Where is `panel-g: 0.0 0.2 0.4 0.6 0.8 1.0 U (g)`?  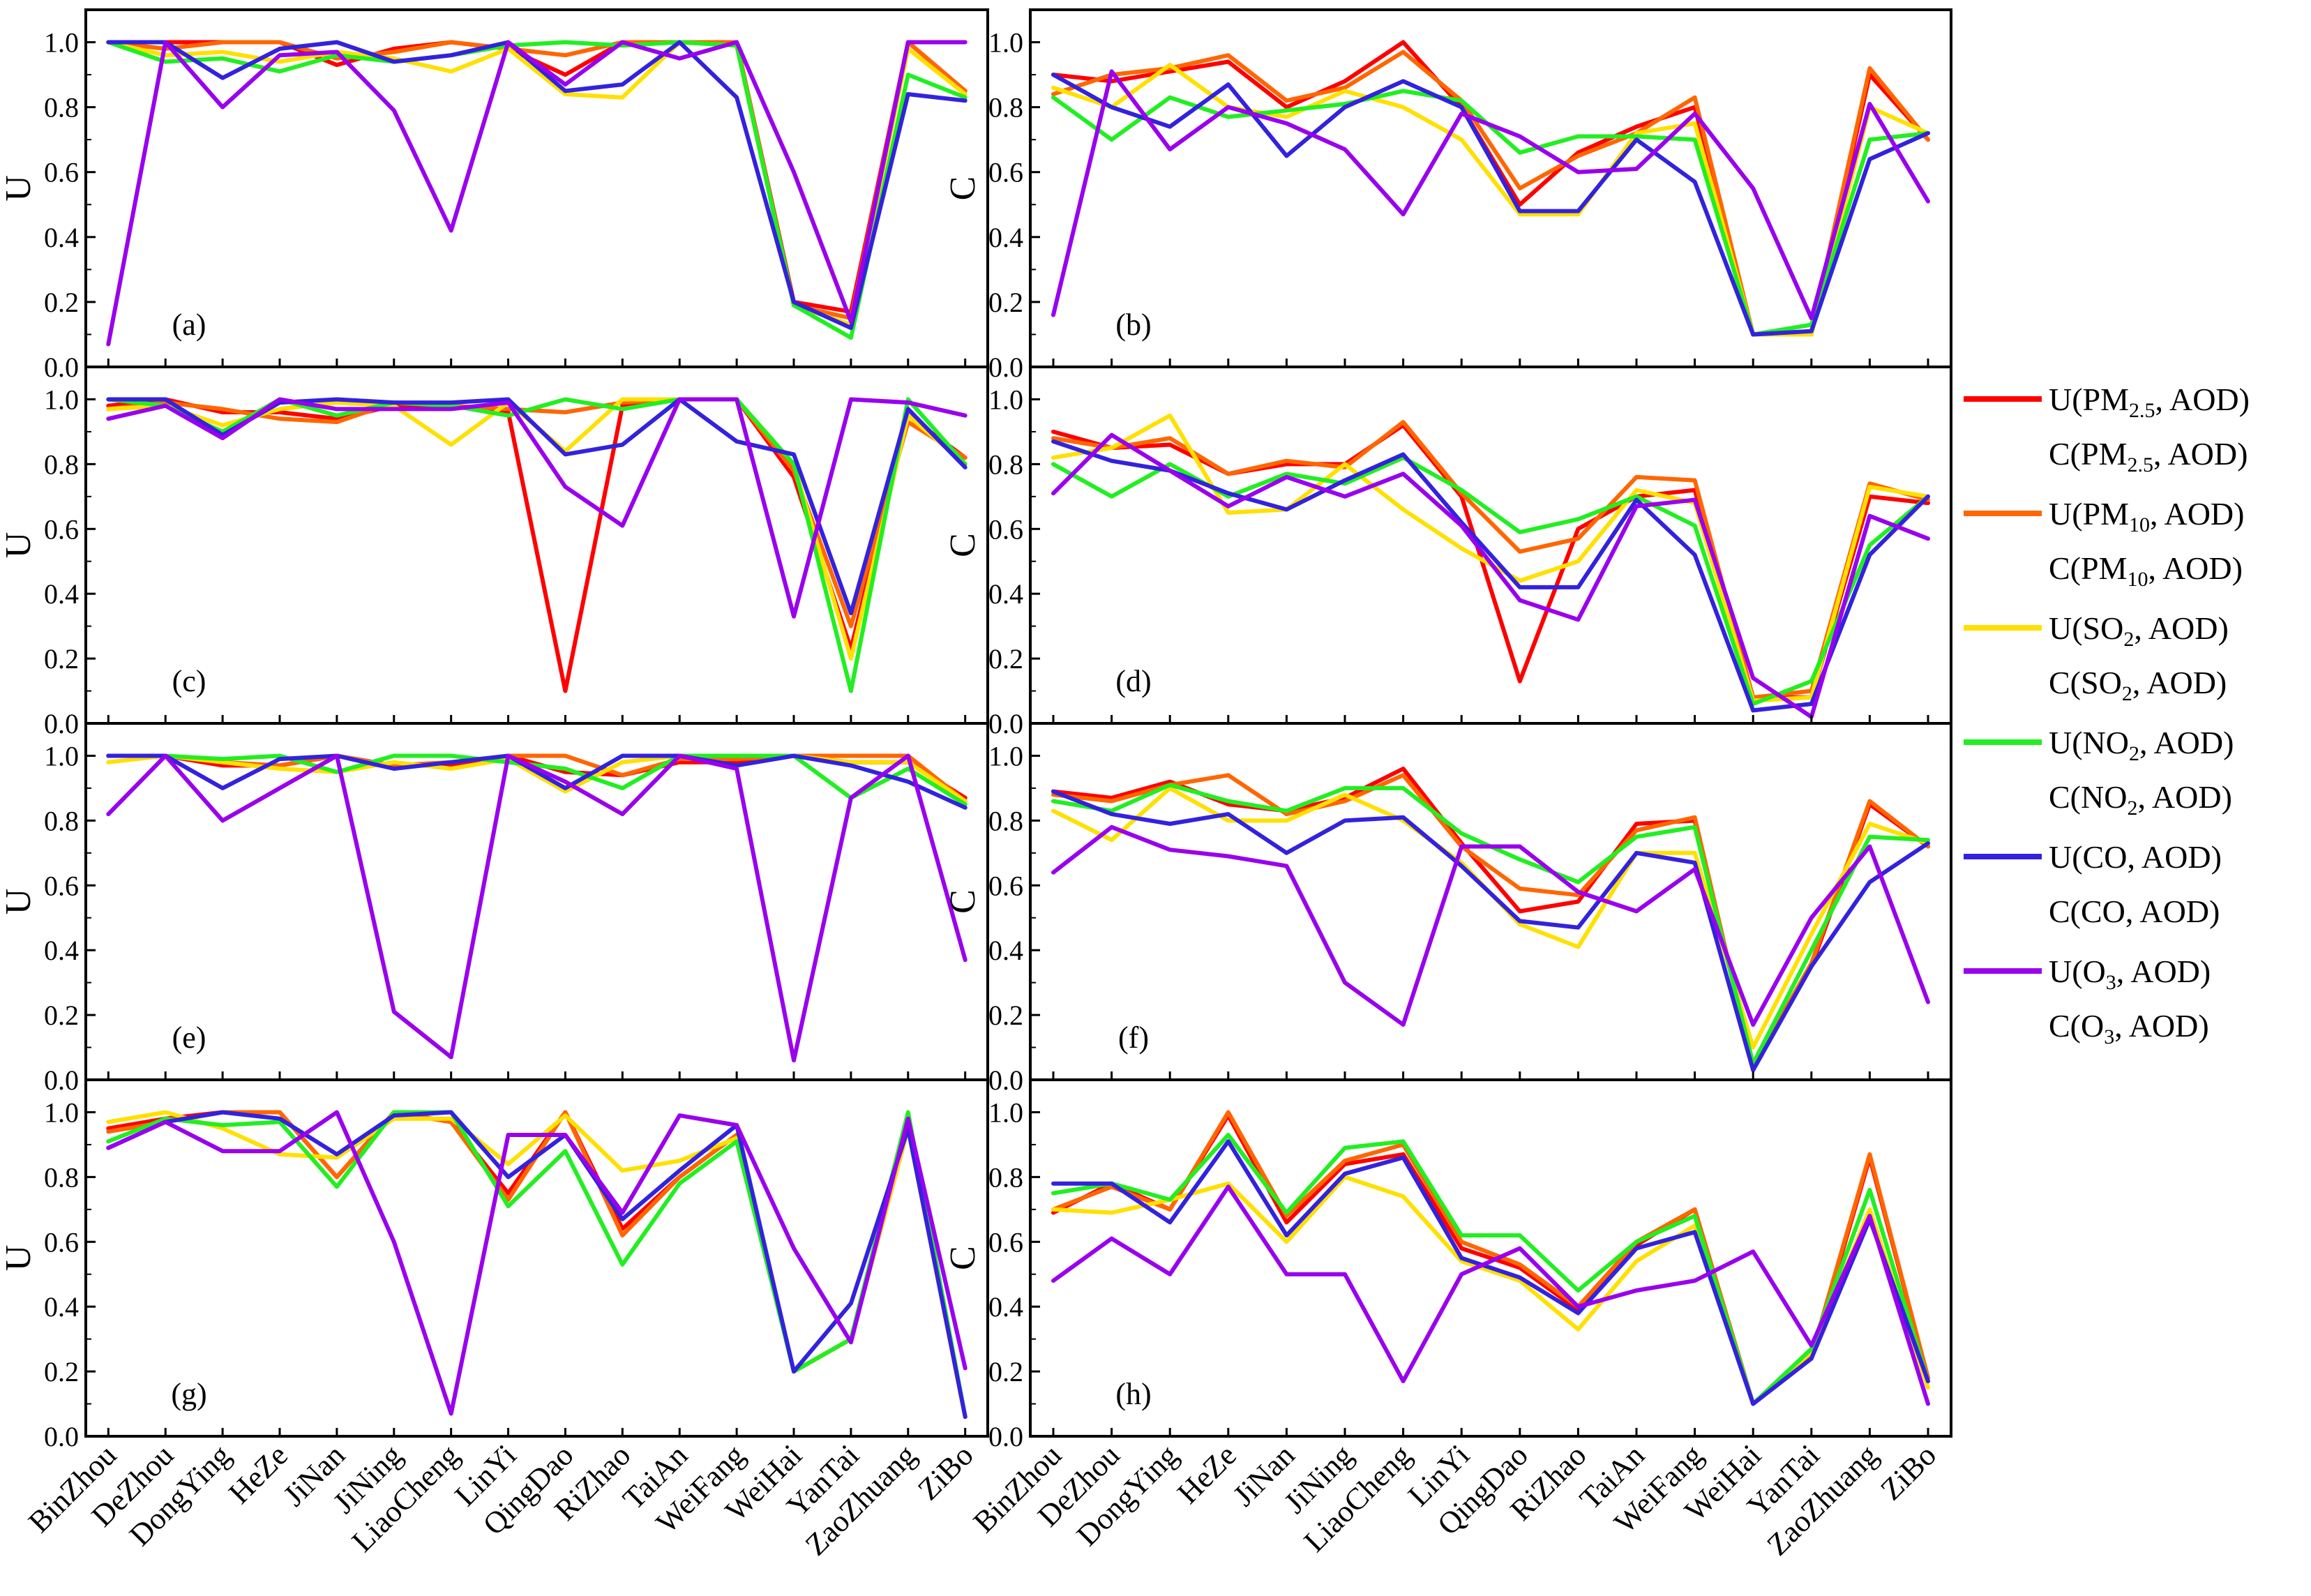
panel-g: 0.0 0.2 0.4 0.6 0.8 1.0 U (g) is located at coordinates (494, 1265).